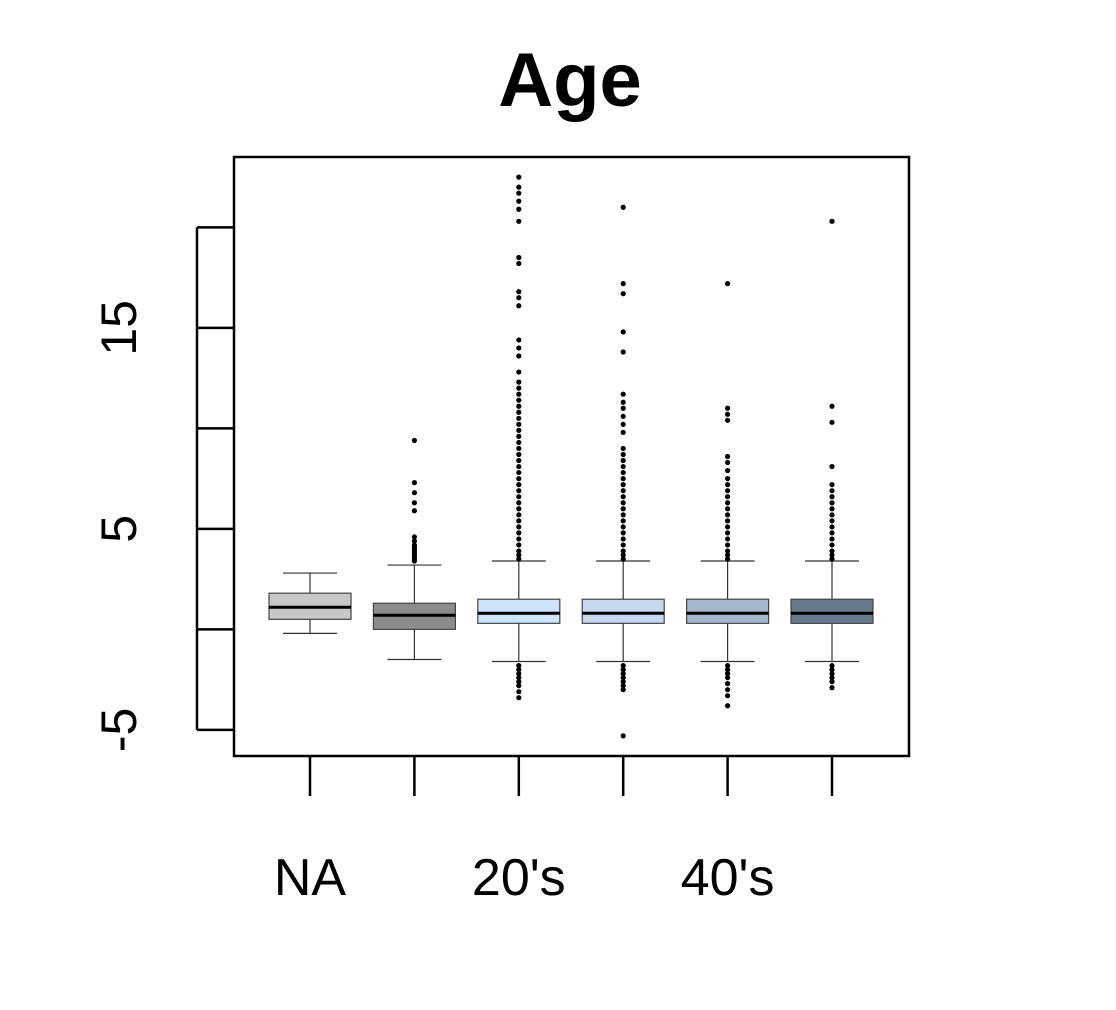  Describe the element at coordinates (519, 878) in the screenshot. I see `x-tick-label: 20's` at that location.